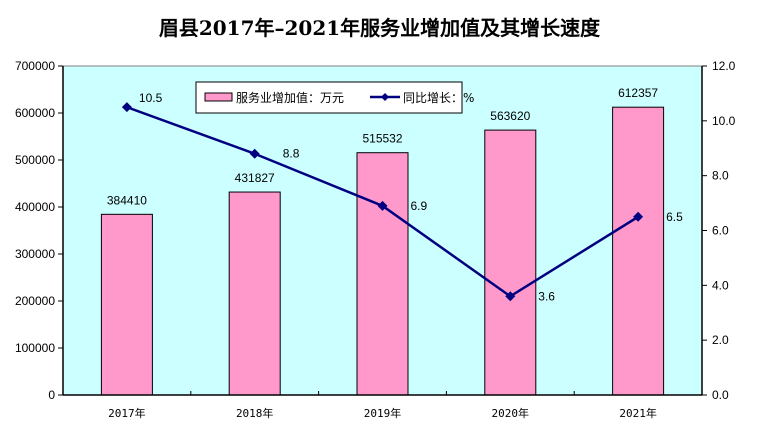  I want to click on x-tick-label: 2021年, so click(638, 413).